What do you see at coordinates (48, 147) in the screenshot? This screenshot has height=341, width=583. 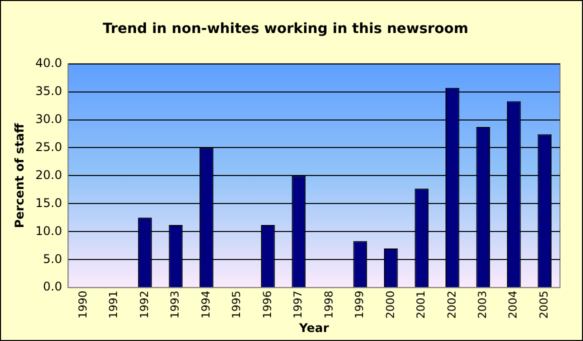 I see `y-tick-label: 25.0` at bounding box center [48, 147].